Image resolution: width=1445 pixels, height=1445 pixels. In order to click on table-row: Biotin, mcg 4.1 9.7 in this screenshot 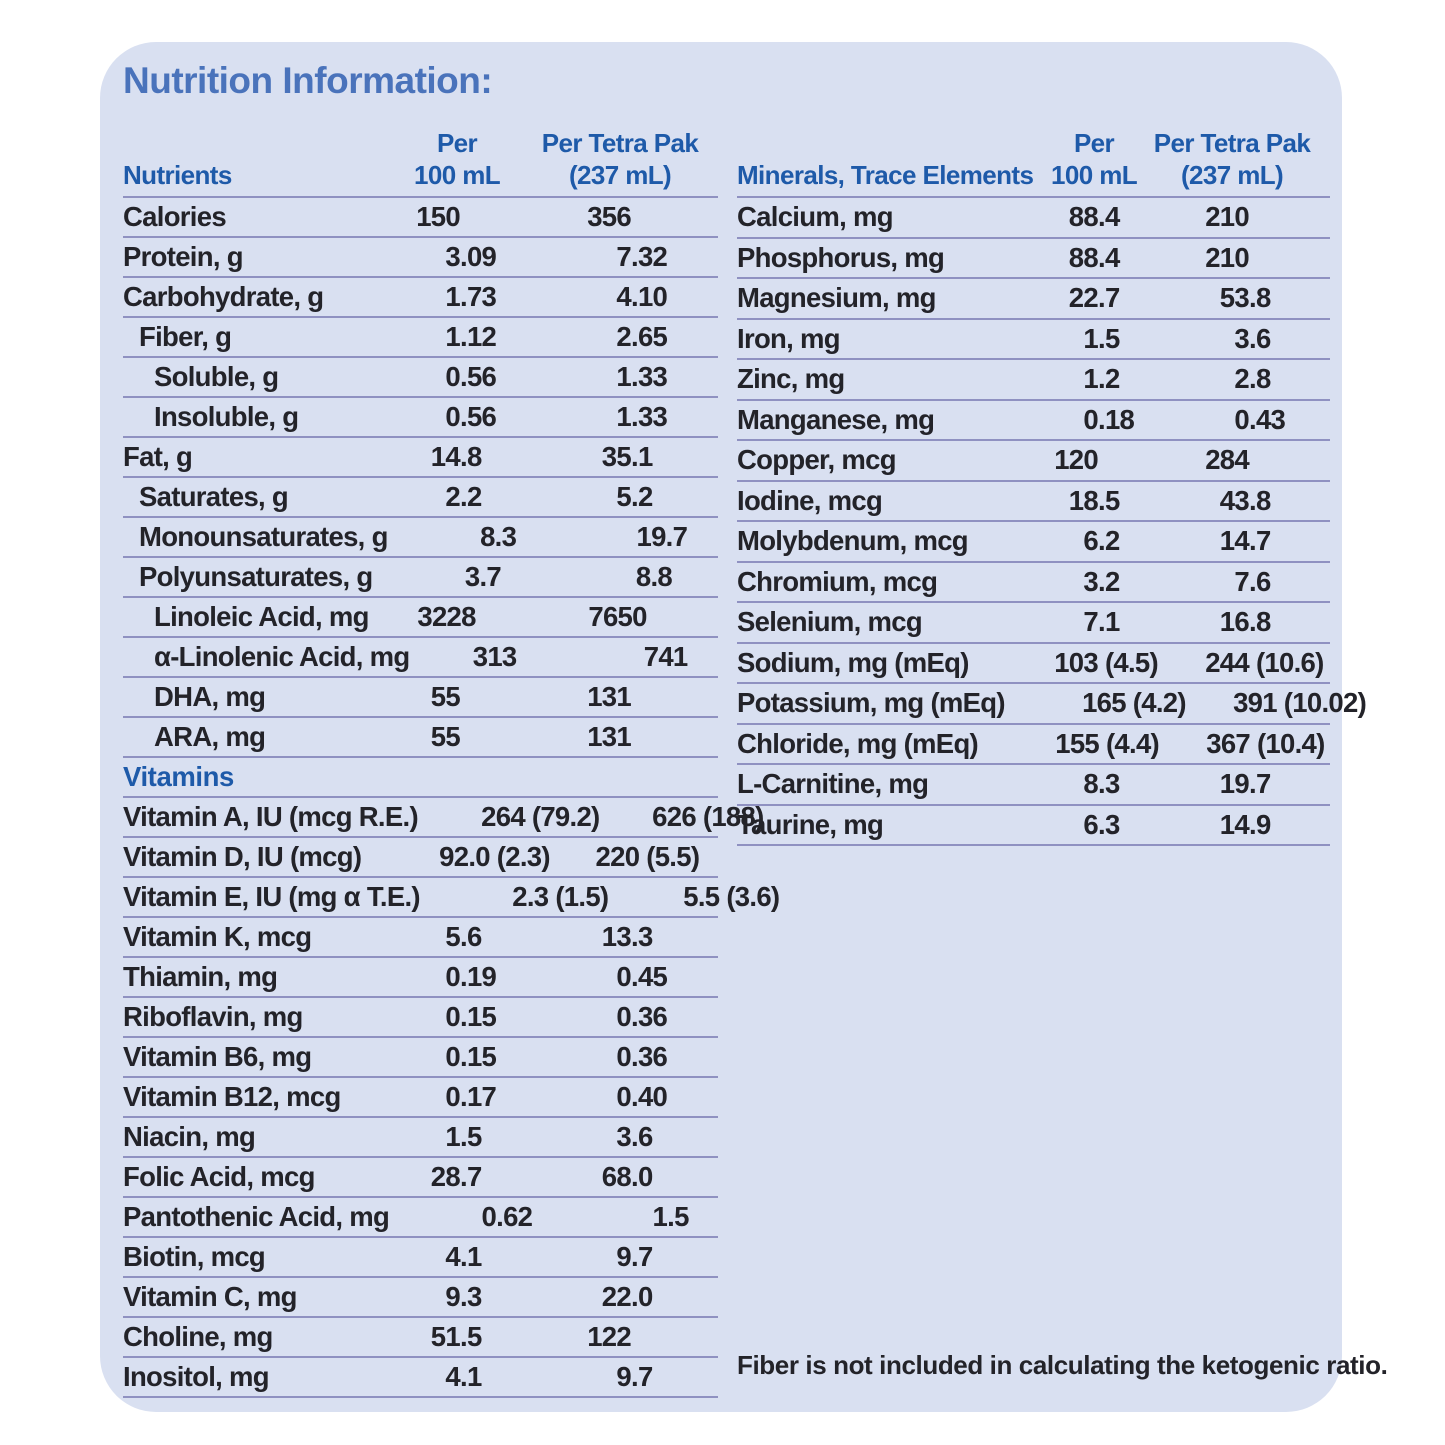, I will do `click(420, 1258)`.